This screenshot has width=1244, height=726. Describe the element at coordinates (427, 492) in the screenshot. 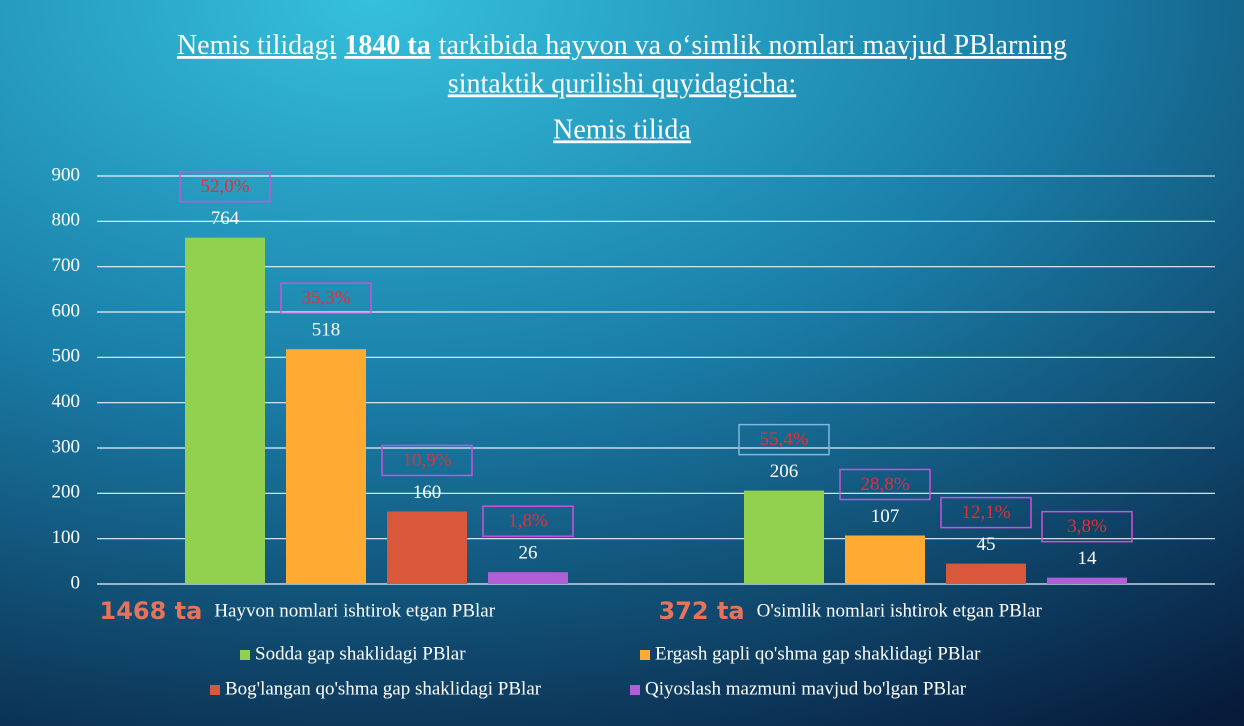

I see `value-label: 160` at that location.